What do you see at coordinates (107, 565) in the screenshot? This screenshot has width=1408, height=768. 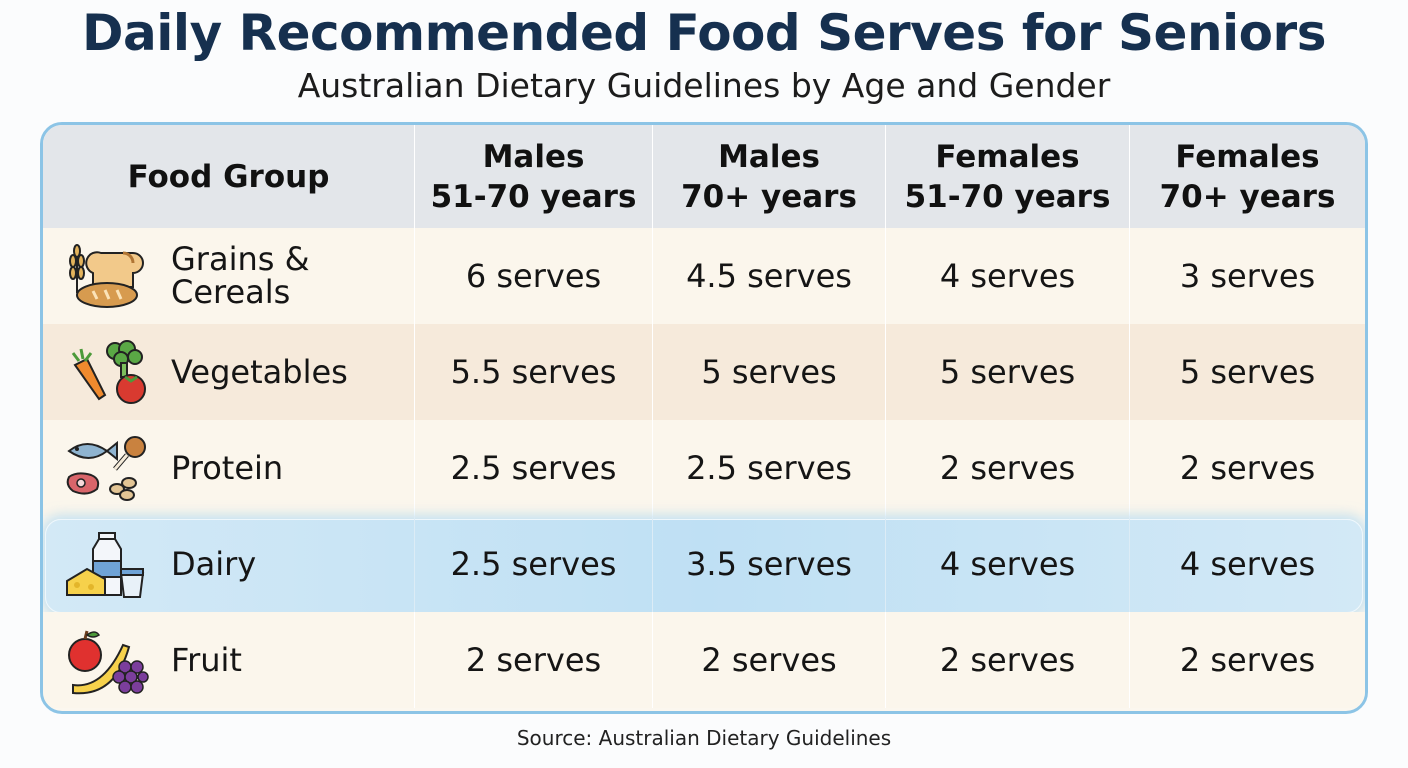 I see `dairy-icon` at bounding box center [107, 565].